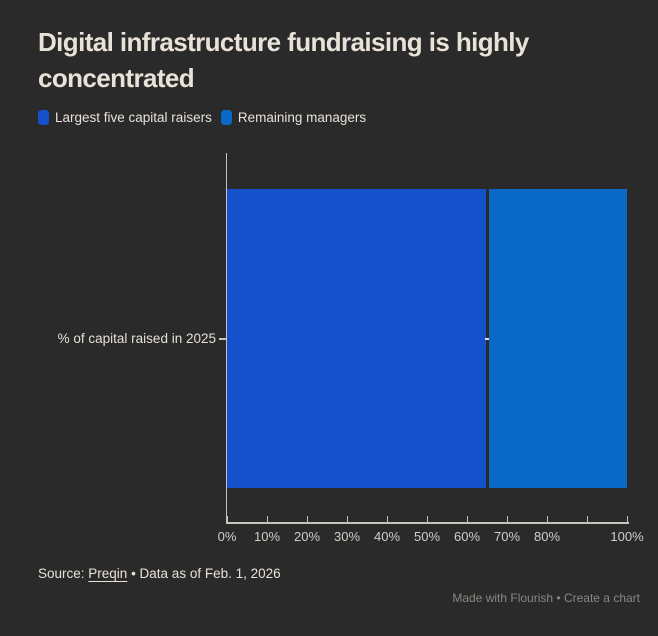 The image size is (658, 636). What do you see at coordinates (63, 573) in the screenshot?
I see `source-prefix: Source:` at bounding box center [63, 573].